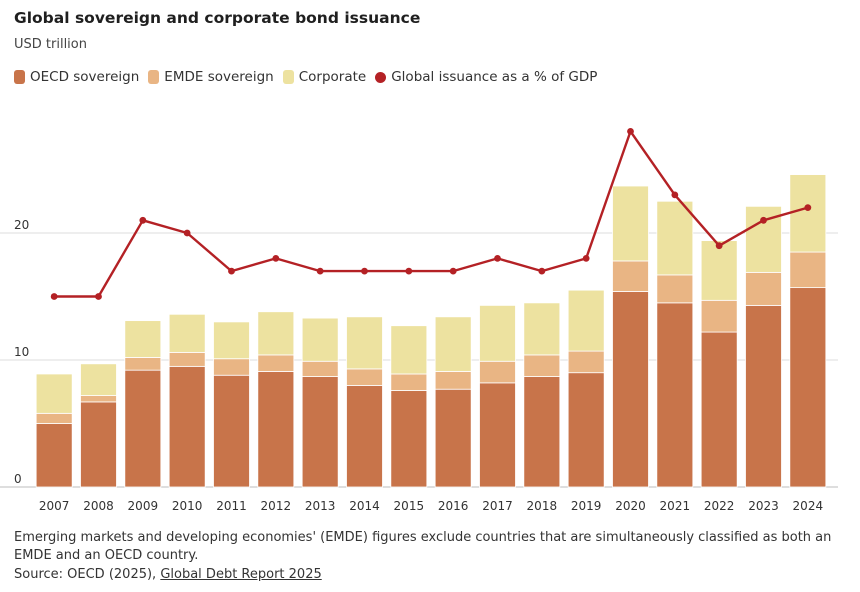 The height and width of the screenshot is (592, 860). I want to click on bar-oecd-sovereign-2012, so click(276, 429).